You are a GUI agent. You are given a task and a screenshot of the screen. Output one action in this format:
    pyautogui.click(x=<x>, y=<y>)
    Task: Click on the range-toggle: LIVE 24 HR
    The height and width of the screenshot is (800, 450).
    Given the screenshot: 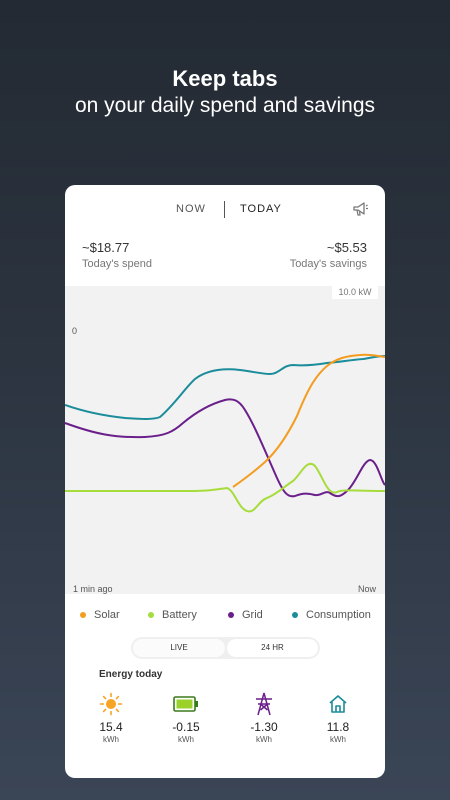 What is the action you would take?
    pyautogui.click(x=225, y=648)
    